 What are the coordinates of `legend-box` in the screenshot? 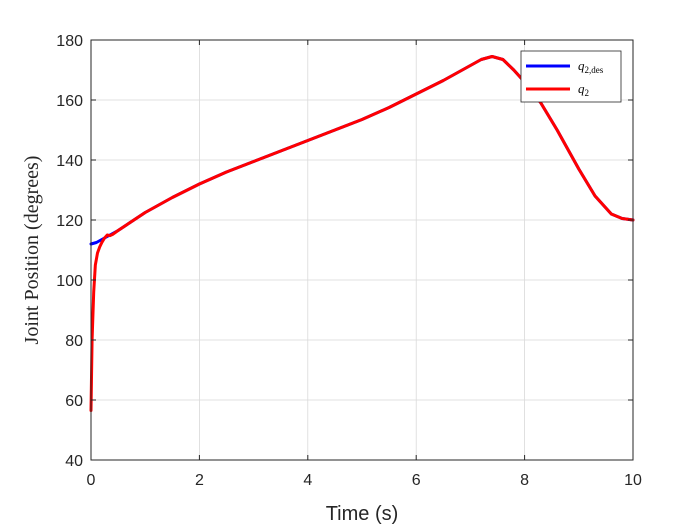 It's located at (571, 76).